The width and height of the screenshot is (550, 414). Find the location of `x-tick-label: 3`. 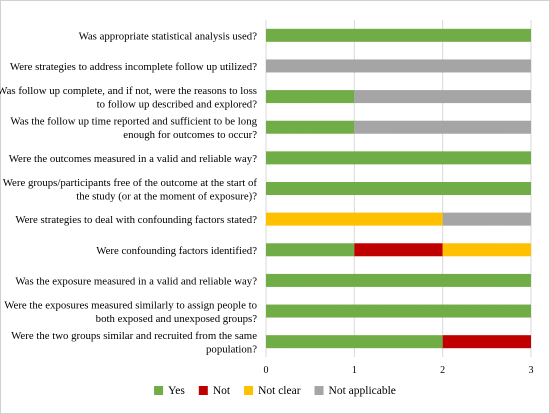

x-tick-label: 3 is located at coordinates (531, 370).